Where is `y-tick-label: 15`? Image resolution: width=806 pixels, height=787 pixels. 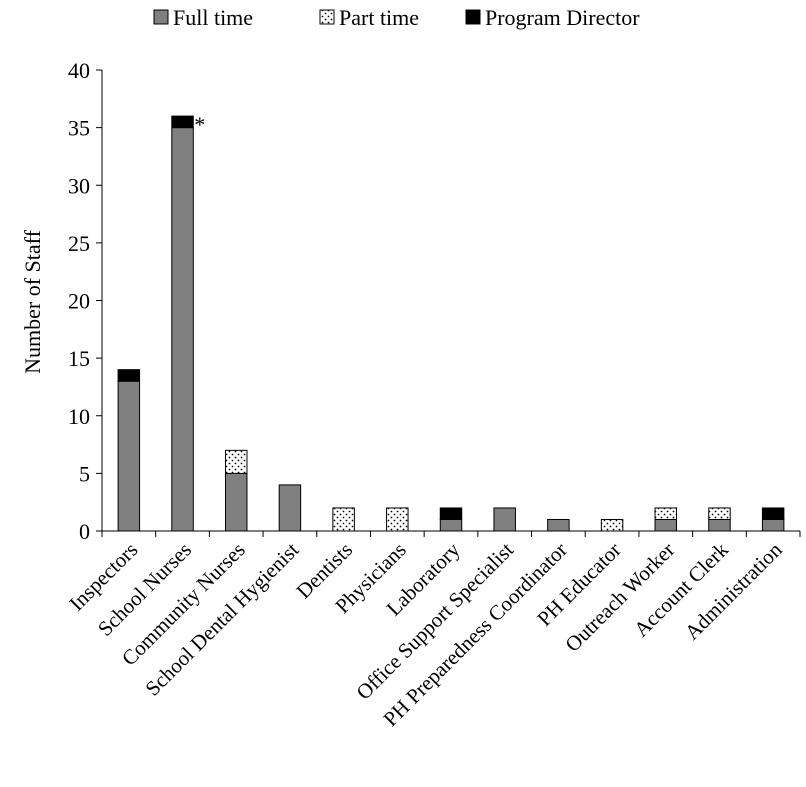 y-tick-label: 15 is located at coordinates (79, 358).